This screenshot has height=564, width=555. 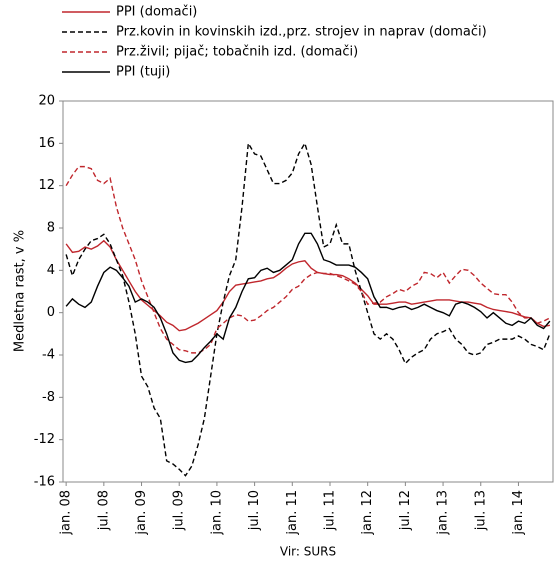 I want to click on x-tick-label: jul. 13, so click(x=480, y=510).